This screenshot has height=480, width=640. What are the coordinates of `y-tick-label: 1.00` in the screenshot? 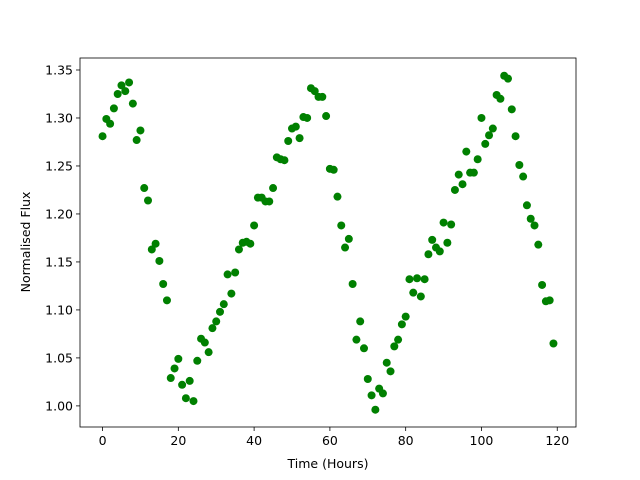 It's located at (59, 405).